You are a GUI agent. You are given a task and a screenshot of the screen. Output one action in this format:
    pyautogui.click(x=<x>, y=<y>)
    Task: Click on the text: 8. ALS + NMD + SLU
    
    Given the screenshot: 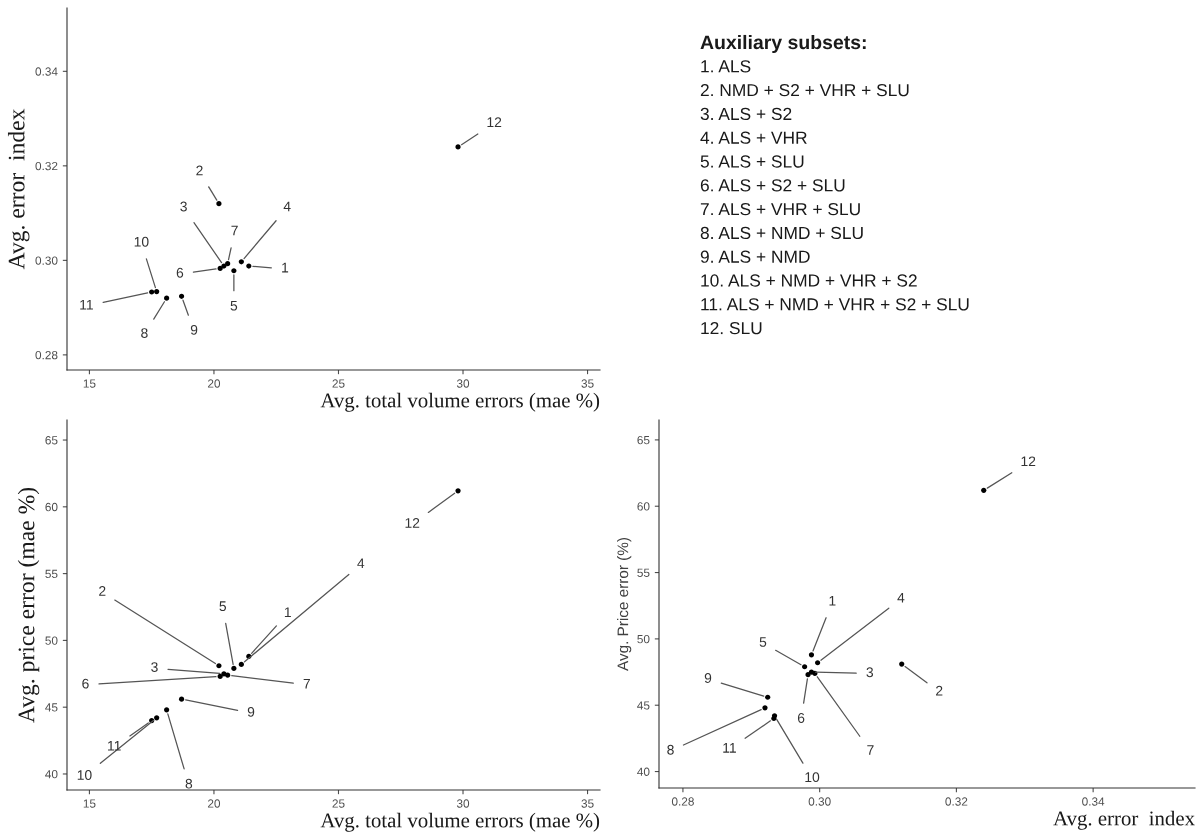 What is the action you would take?
    pyautogui.click(x=781, y=233)
    